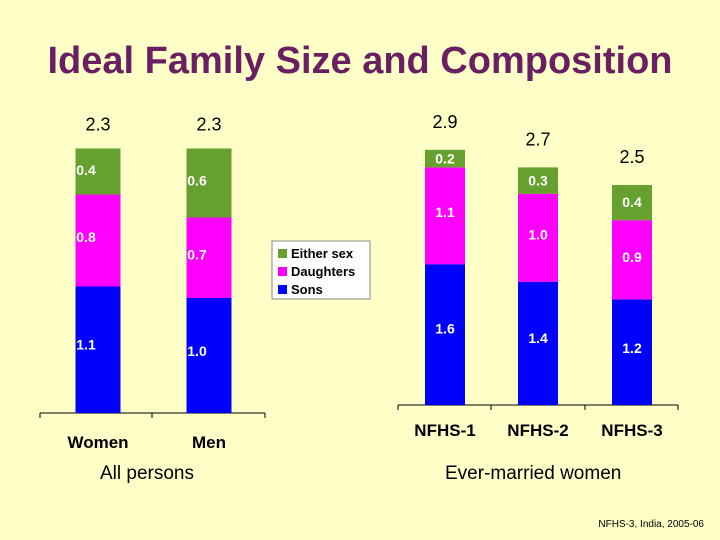  What do you see at coordinates (651, 524) in the screenshot?
I see `source-note: NFHS-3, India, 2005-06` at bounding box center [651, 524].